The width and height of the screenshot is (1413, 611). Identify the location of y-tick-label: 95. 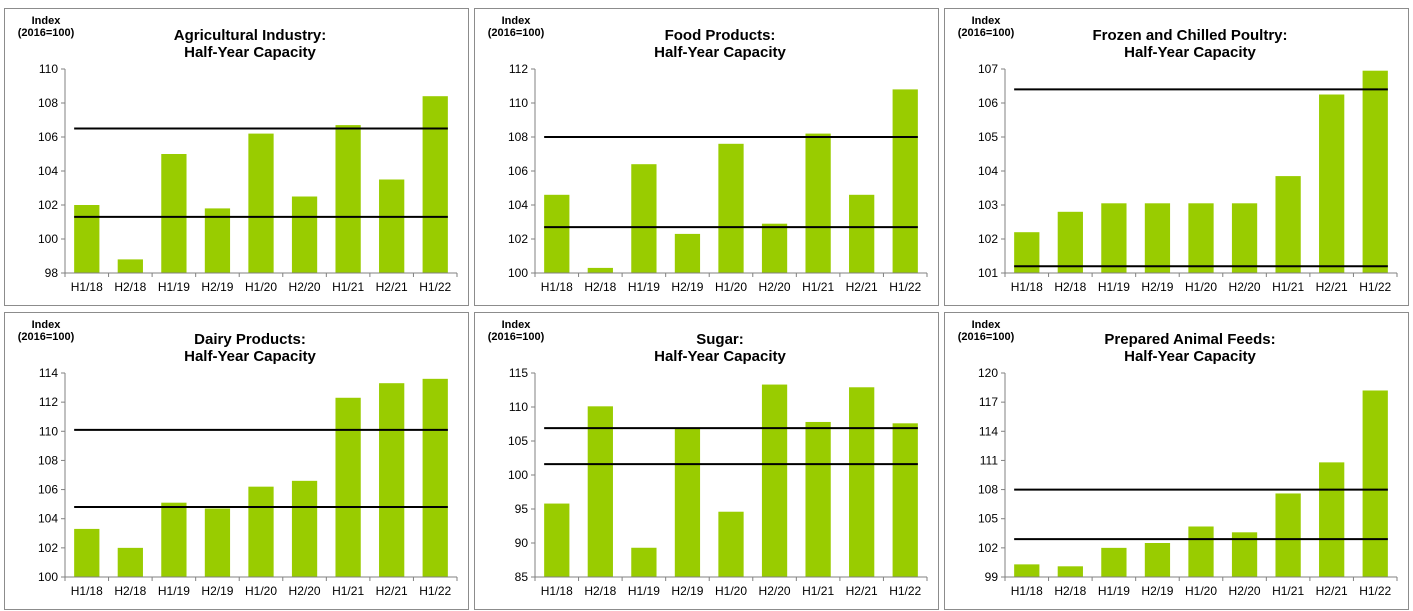
(522, 509).